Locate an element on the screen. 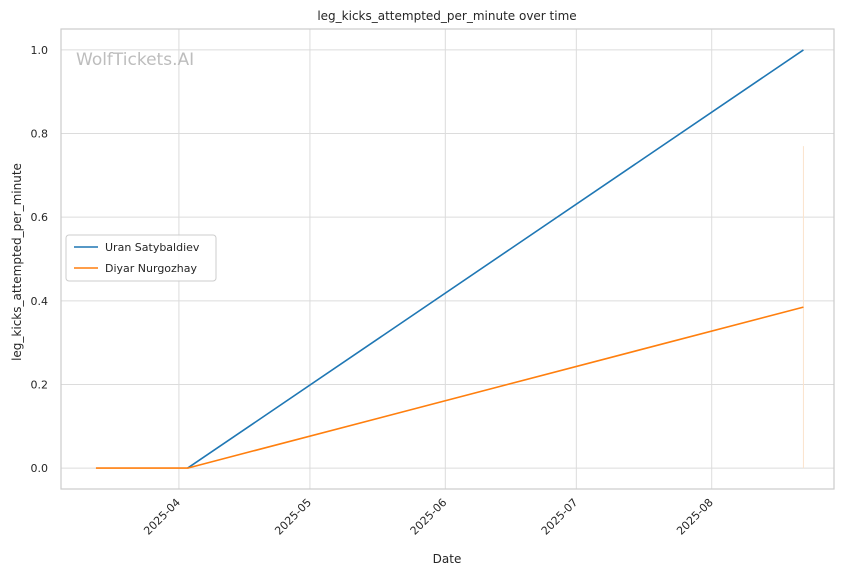 The height and width of the screenshot is (575, 844). chart-title: leg_kicks_attempted_per_minute over time is located at coordinates (446, 16).